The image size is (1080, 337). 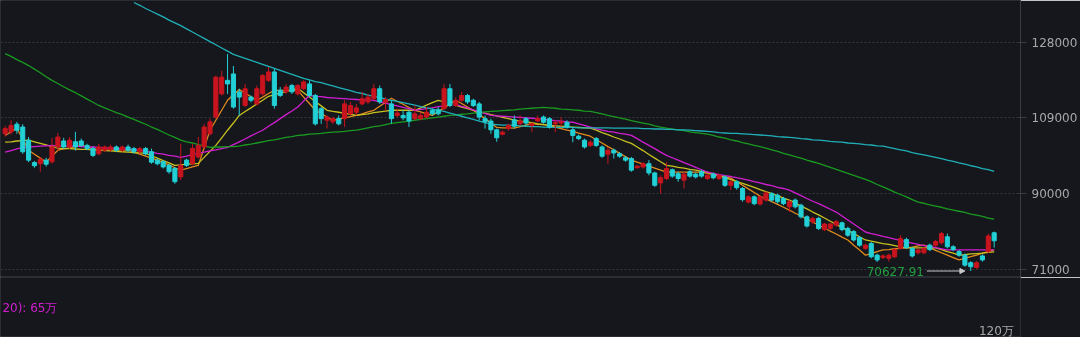 I want to click on y-tick-label: 109000, so click(x=1054, y=118).